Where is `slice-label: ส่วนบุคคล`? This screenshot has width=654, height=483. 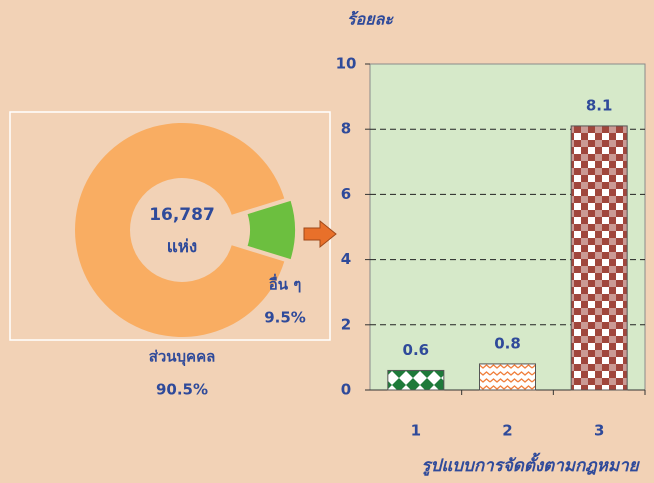 slice-label: ส่วนบุคคล is located at coordinates (182, 357).